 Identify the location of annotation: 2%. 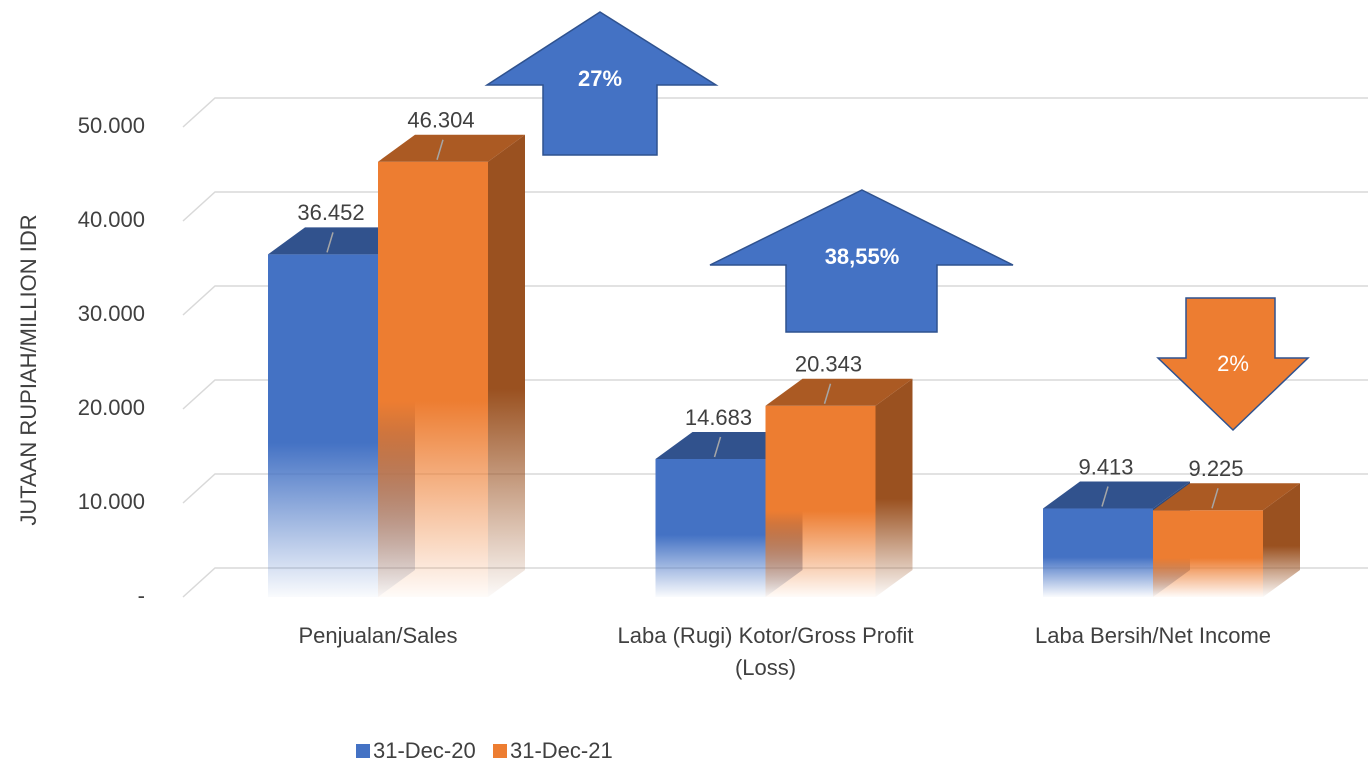
(1233, 363).